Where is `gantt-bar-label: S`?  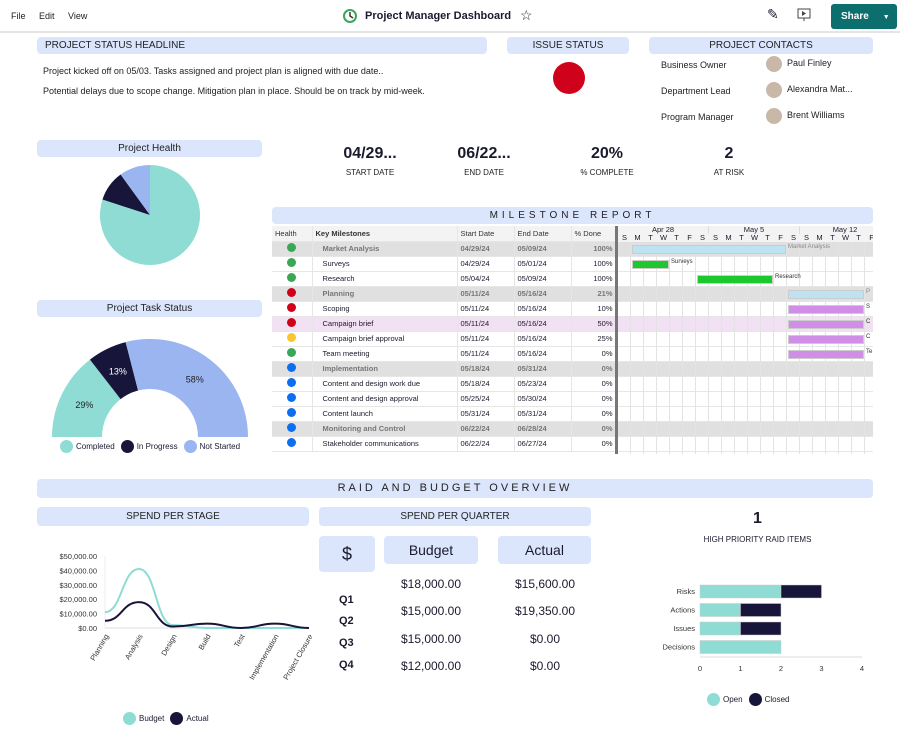
gantt-bar-label: S is located at coordinates (868, 307).